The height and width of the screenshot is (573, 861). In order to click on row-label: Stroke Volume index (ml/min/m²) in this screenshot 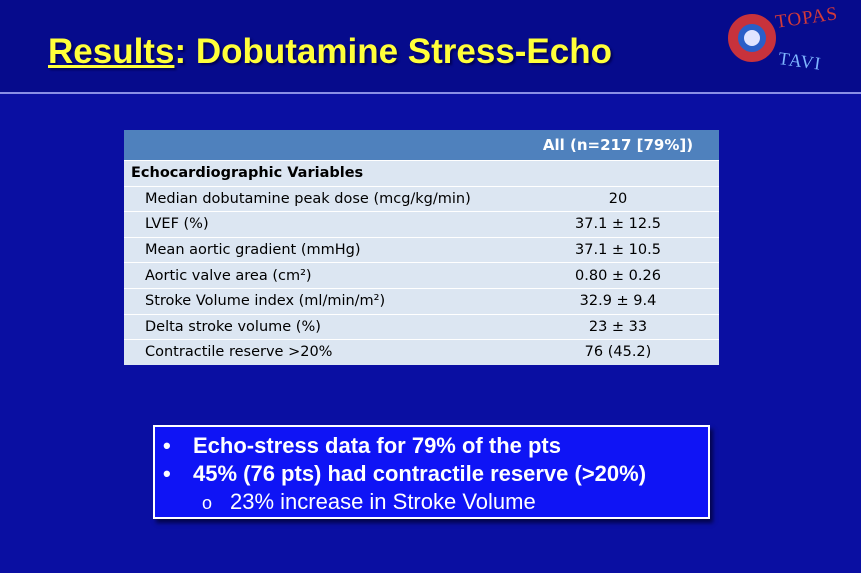, I will do `click(320, 301)`.